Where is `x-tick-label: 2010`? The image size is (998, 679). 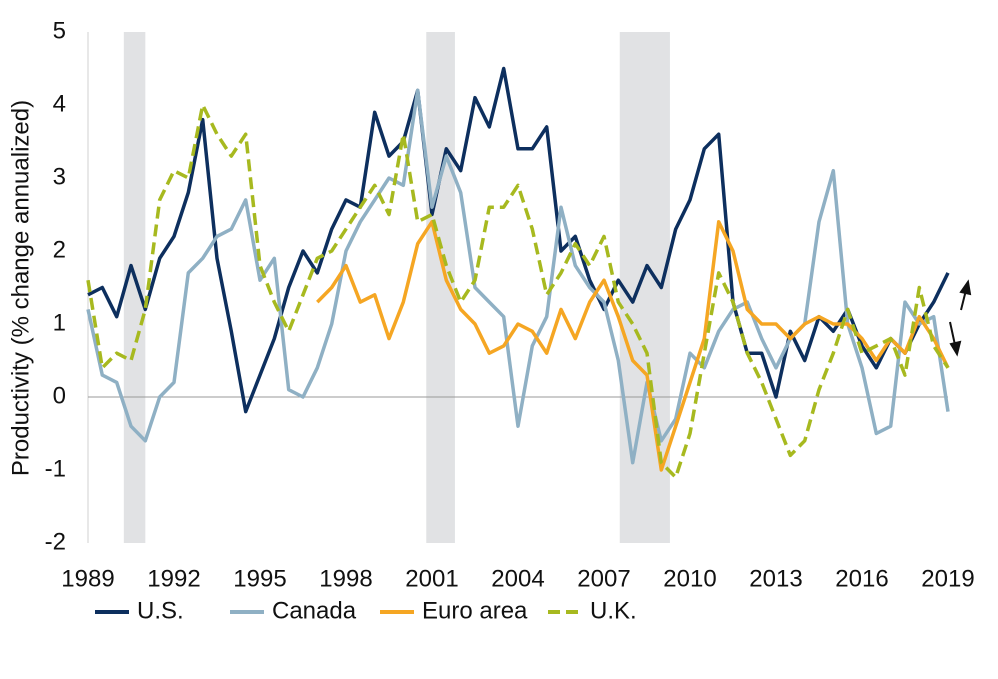
x-tick-label: 2010 is located at coordinates (689, 578).